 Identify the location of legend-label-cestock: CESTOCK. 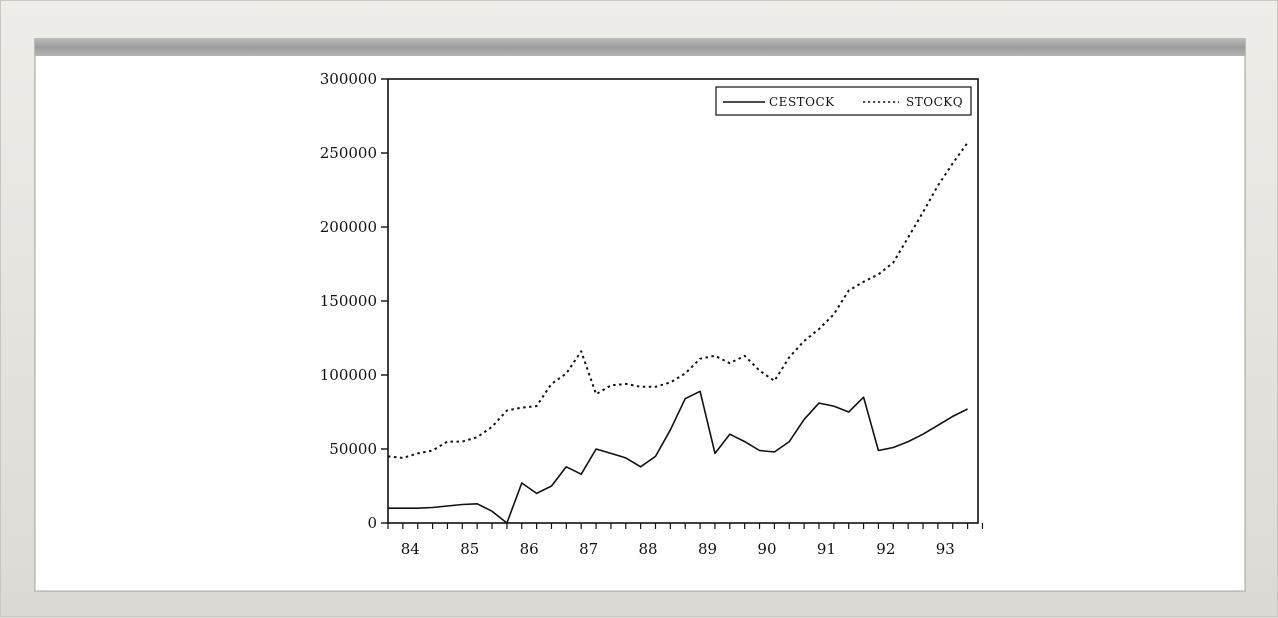
(802, 102).